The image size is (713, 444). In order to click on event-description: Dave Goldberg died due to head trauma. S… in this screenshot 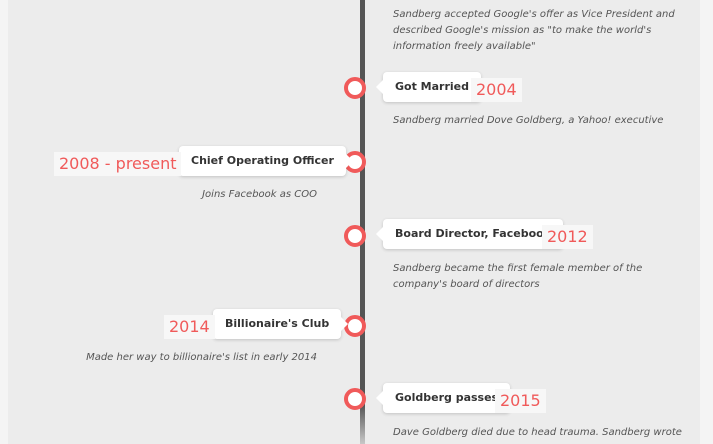, I will do `click(537, 432)`.